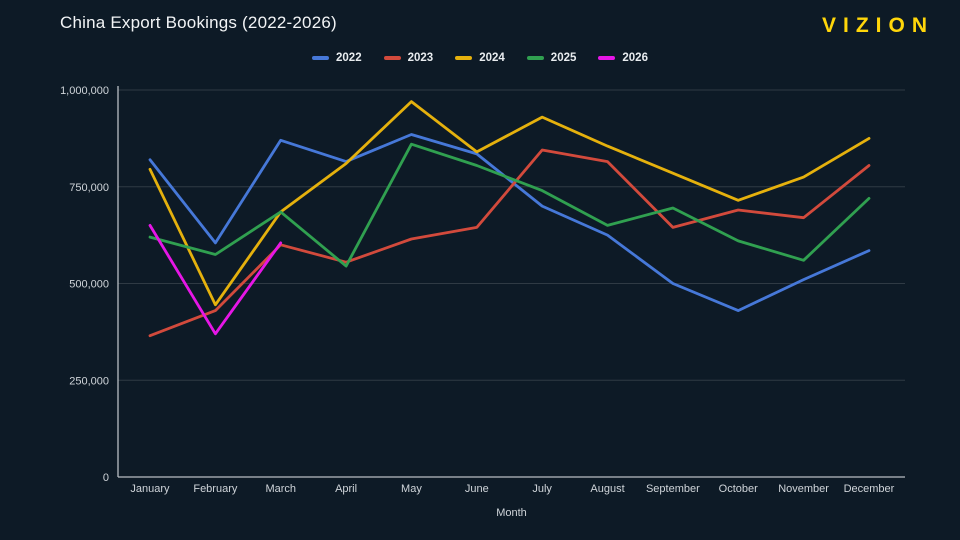 The image size is (960, 540). I want to click on x-tick-label-october: October, so click(738, 489).